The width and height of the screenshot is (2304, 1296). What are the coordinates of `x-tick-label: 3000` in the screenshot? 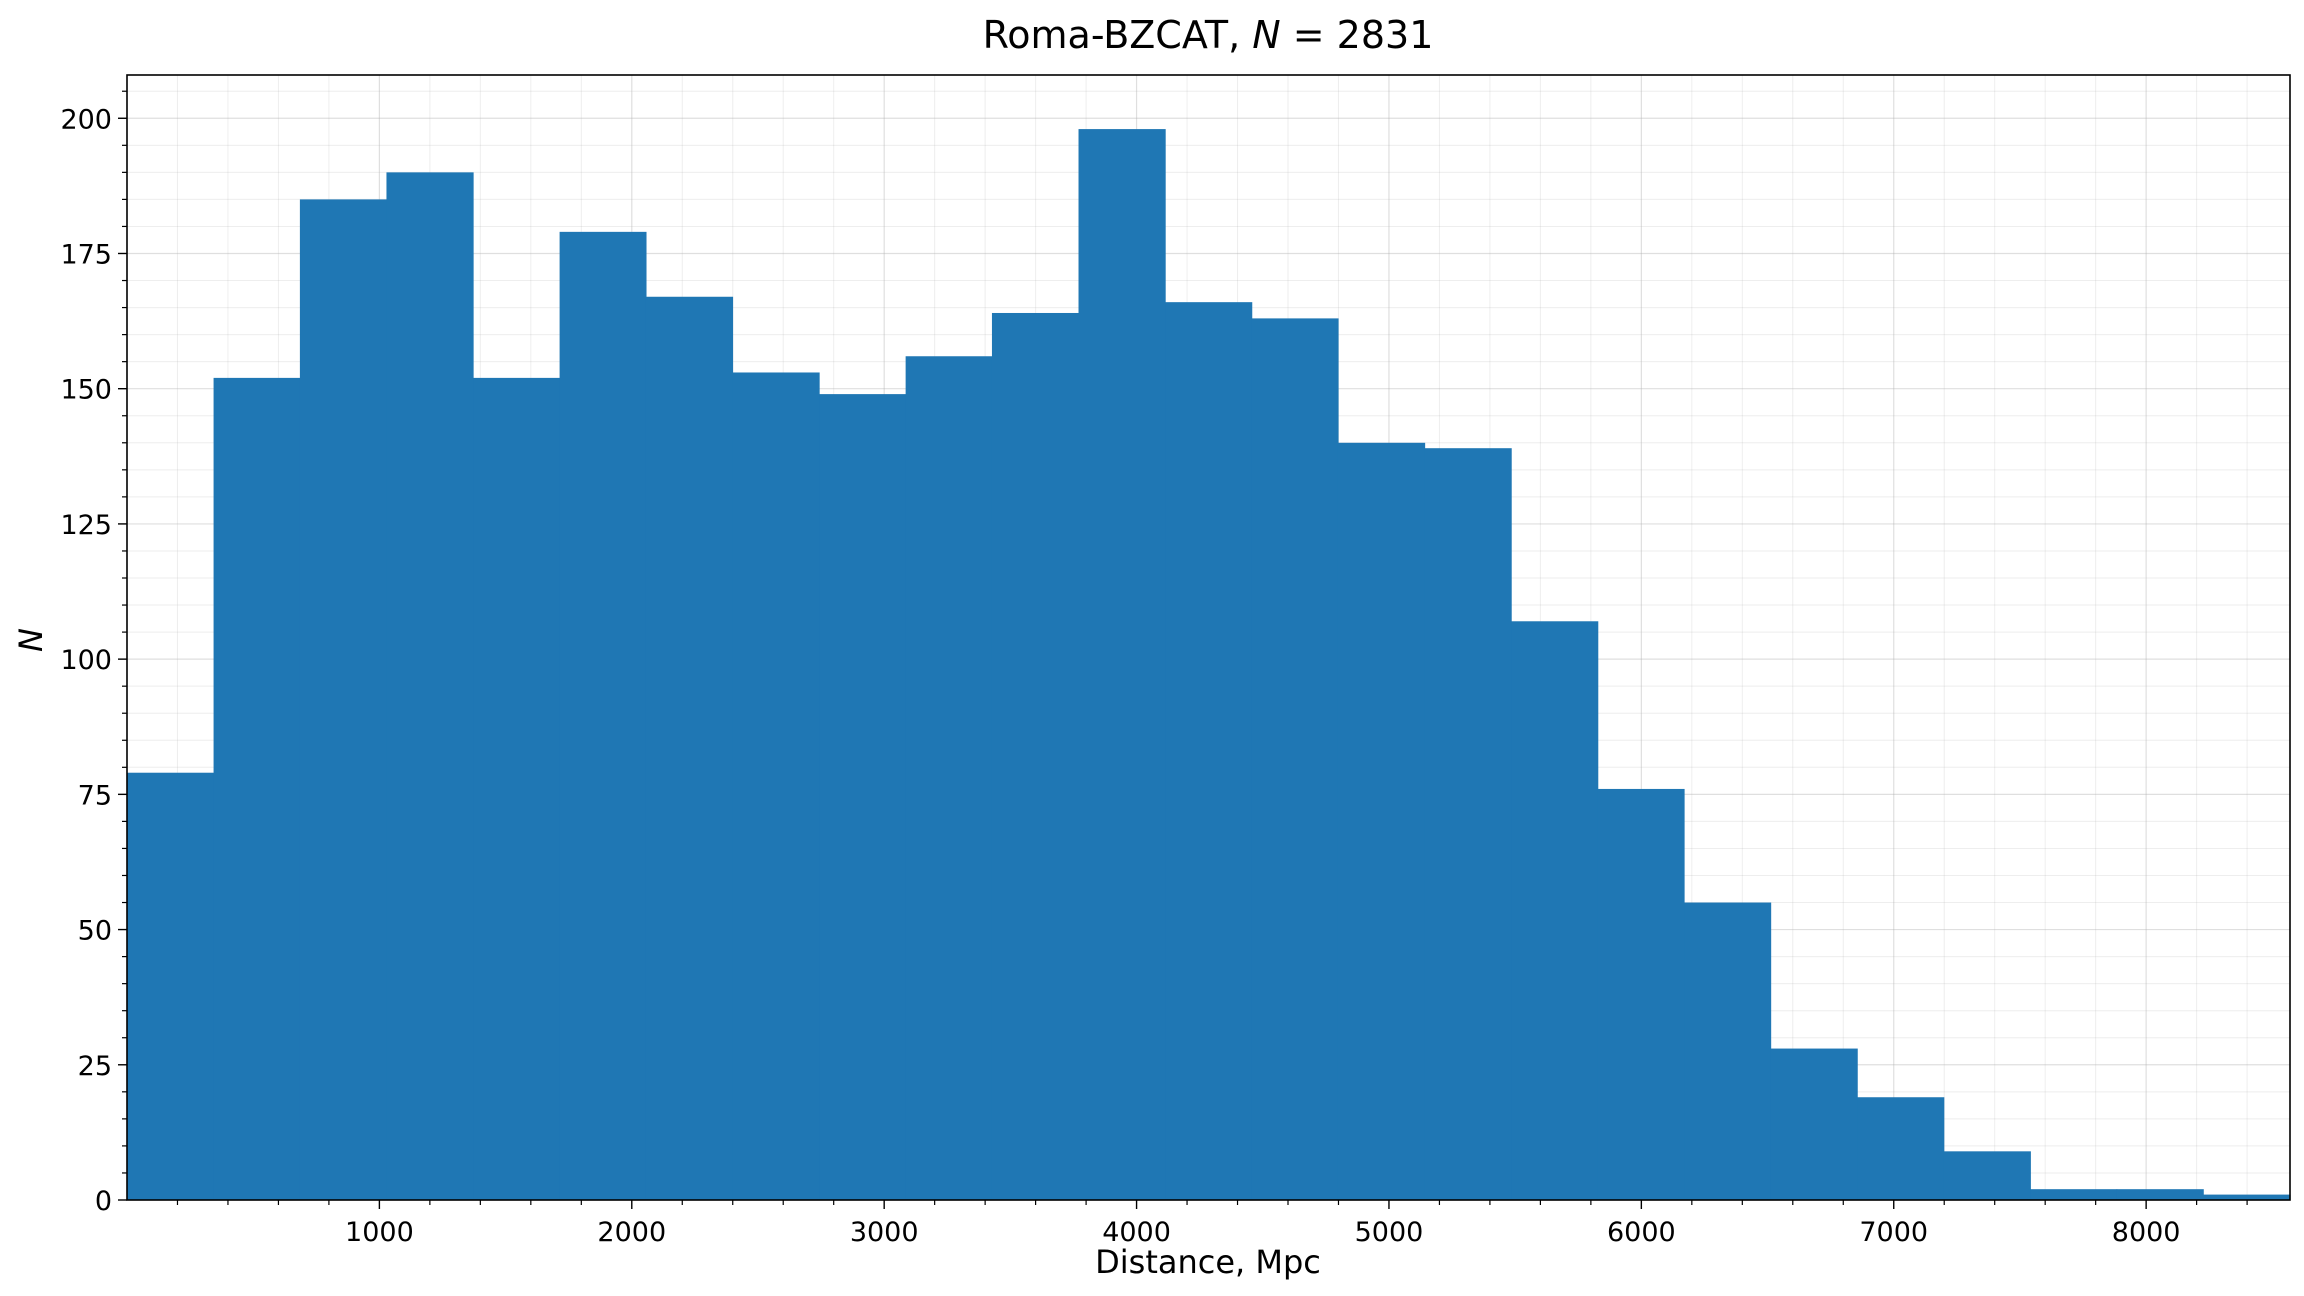 It's located at (884, 1232).